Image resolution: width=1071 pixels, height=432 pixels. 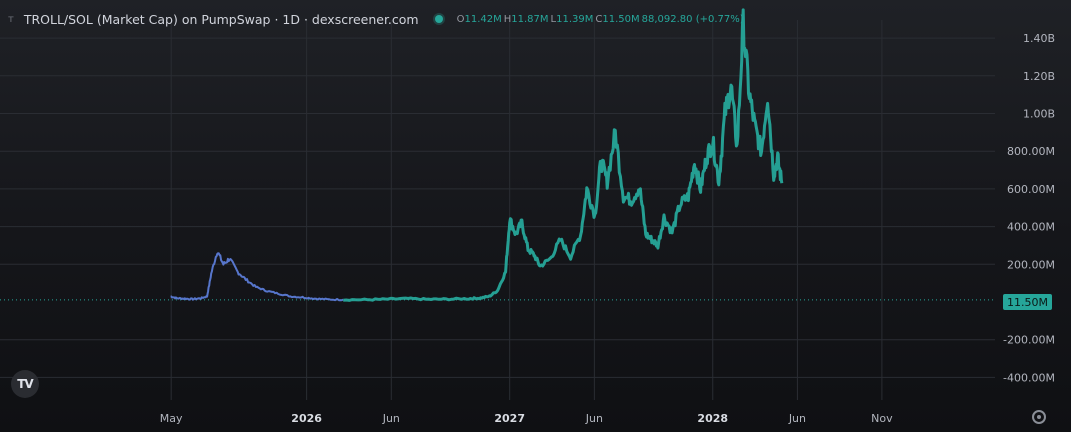 What do you see at coordinates (1027, 302) in the screenshot?
I see `current-price-tag: 11.50M` at bounding box center [1027, 302].